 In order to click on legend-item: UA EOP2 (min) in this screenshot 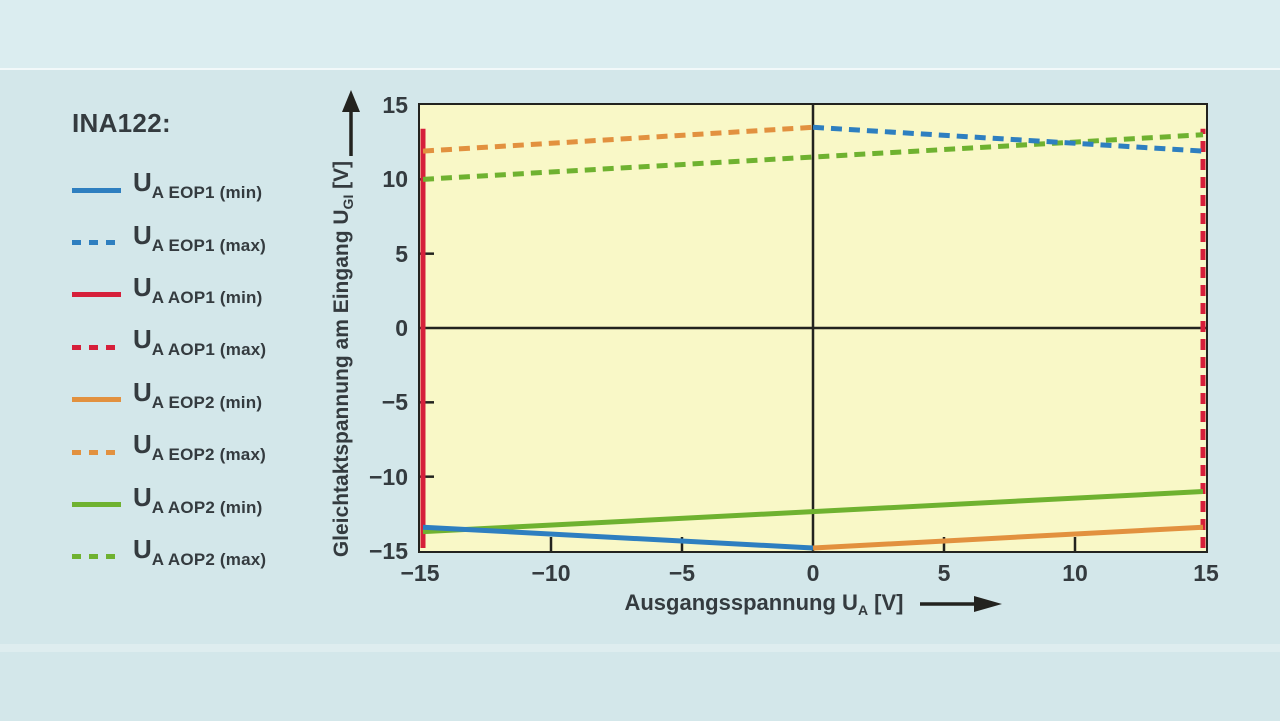, I will do `click(169, 395)`.